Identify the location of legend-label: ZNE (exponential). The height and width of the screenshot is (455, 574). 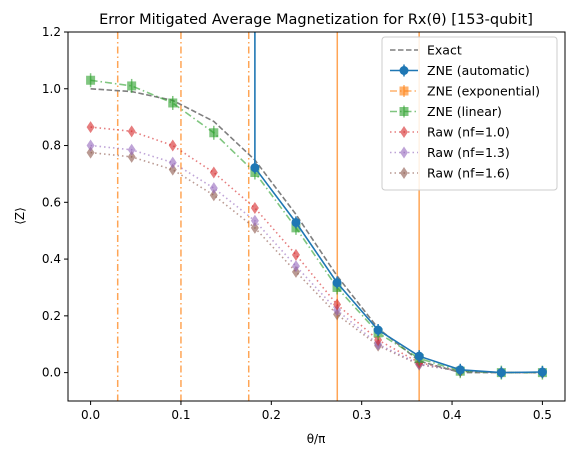
(483, 91).